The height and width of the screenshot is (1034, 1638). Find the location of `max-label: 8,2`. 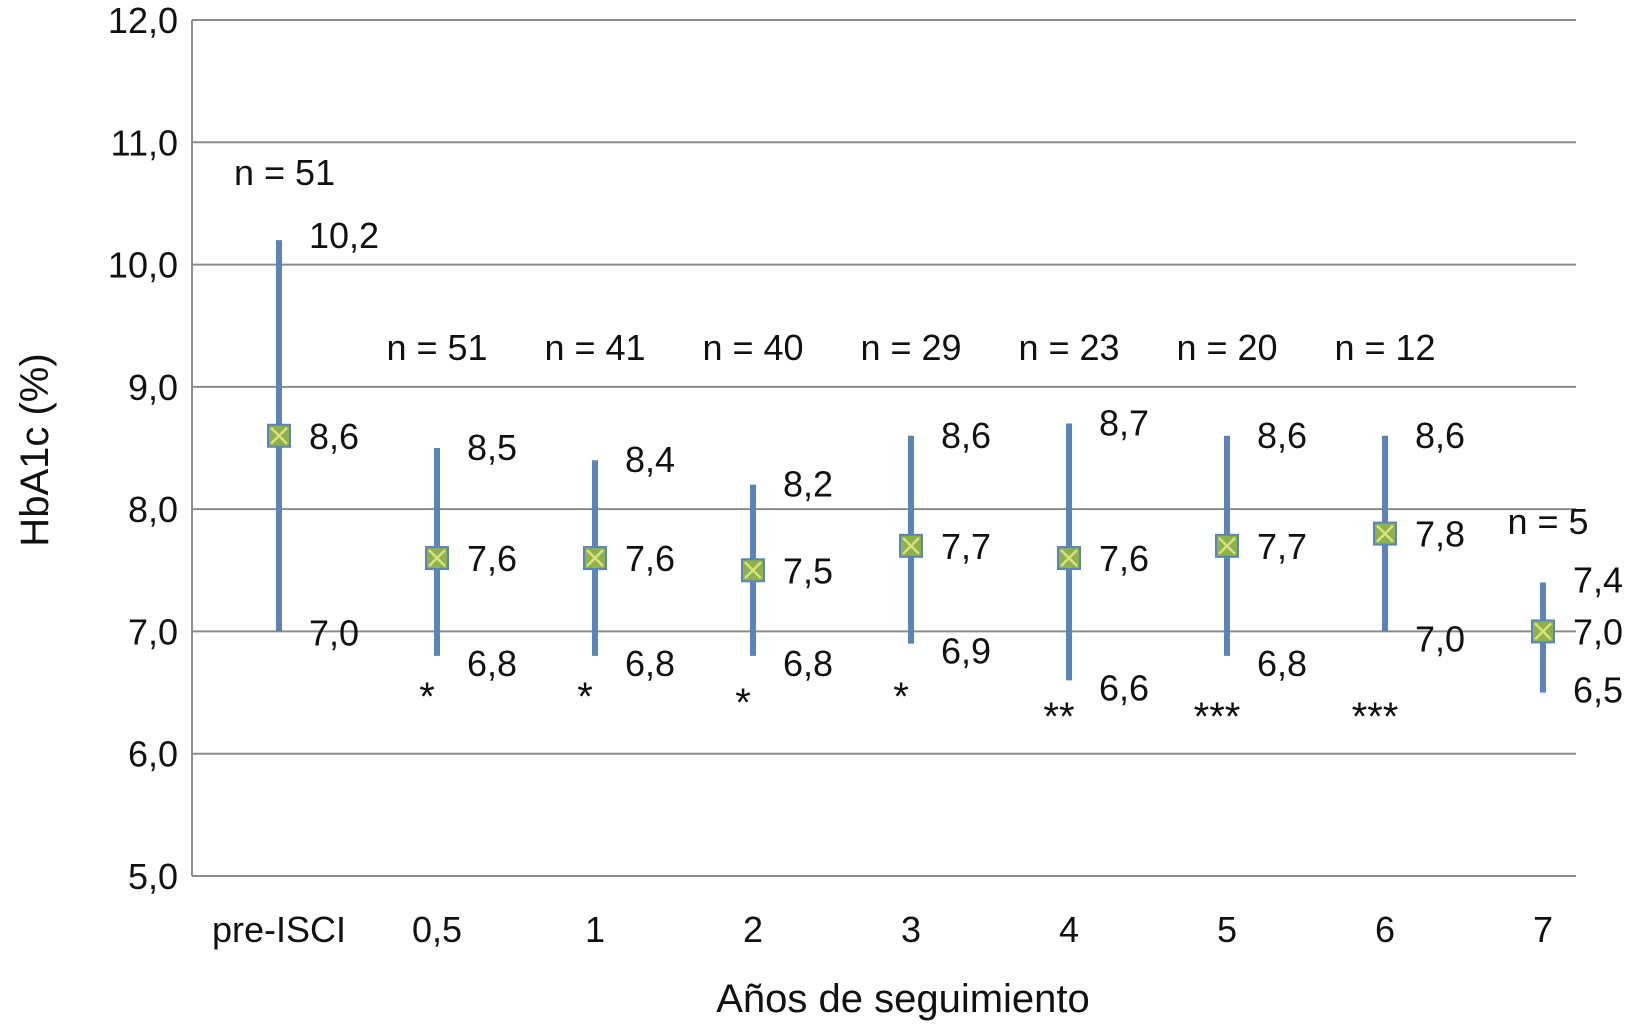

max-label: 8,2 is located at coordinates (808, 484).